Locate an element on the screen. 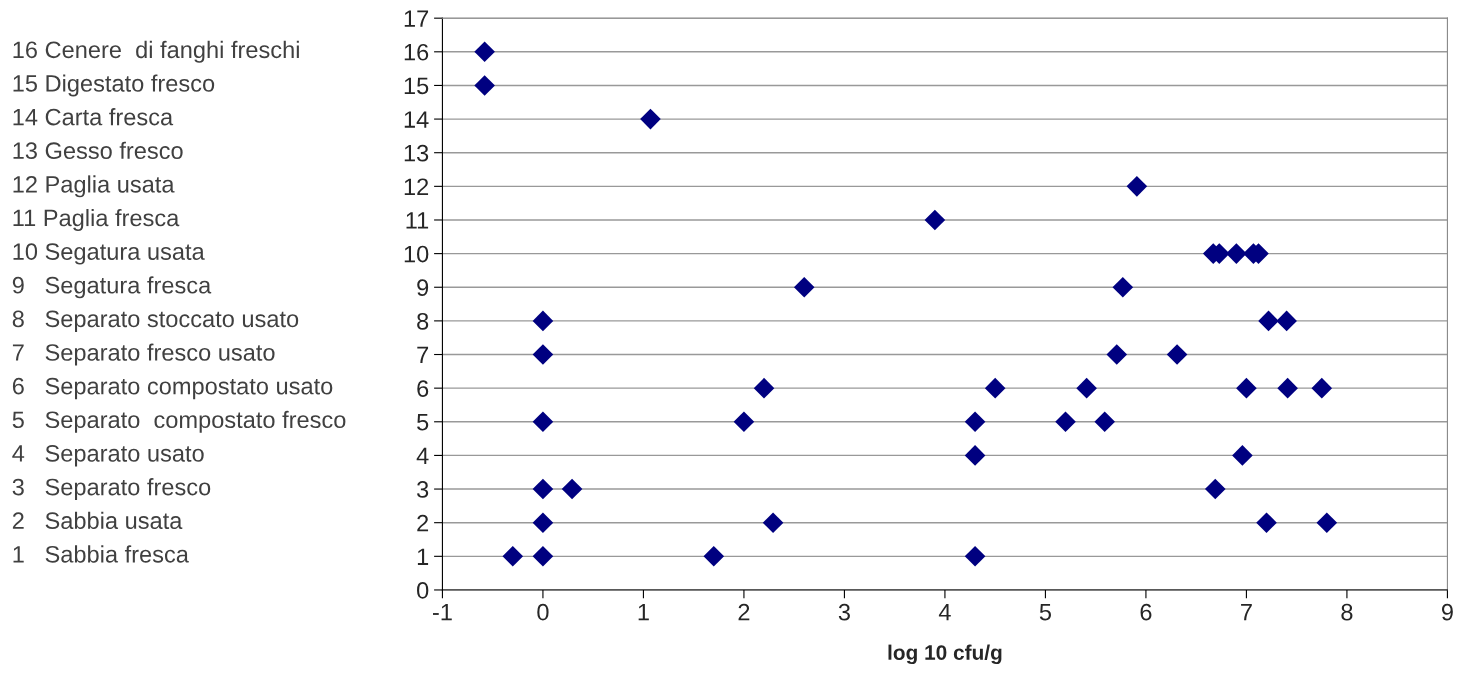  x-tick-label: 0 is located at coordinates (543, 612).